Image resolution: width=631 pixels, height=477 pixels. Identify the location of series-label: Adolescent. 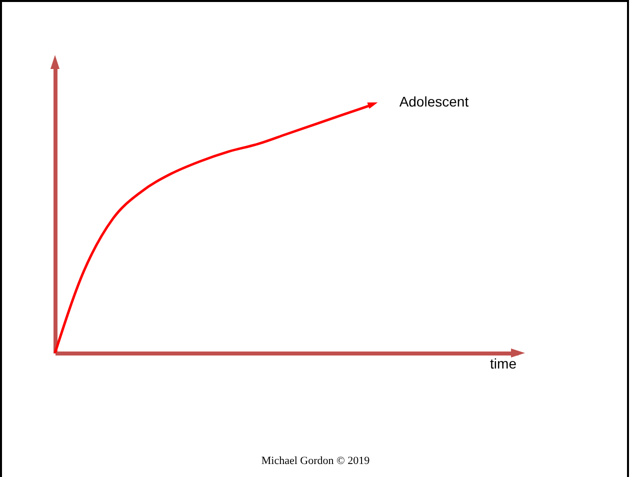
(434, 101).